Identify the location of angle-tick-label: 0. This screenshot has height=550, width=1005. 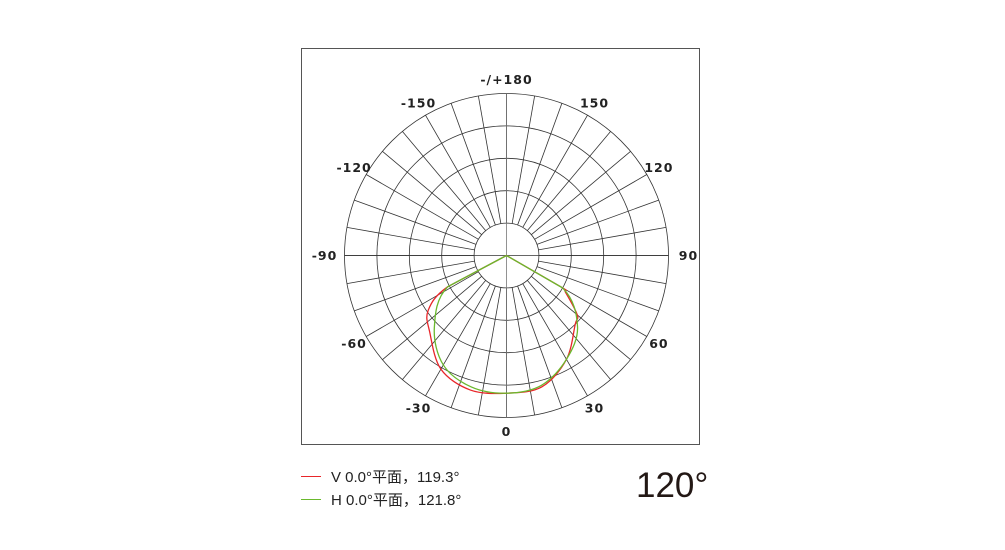
(507, 431).